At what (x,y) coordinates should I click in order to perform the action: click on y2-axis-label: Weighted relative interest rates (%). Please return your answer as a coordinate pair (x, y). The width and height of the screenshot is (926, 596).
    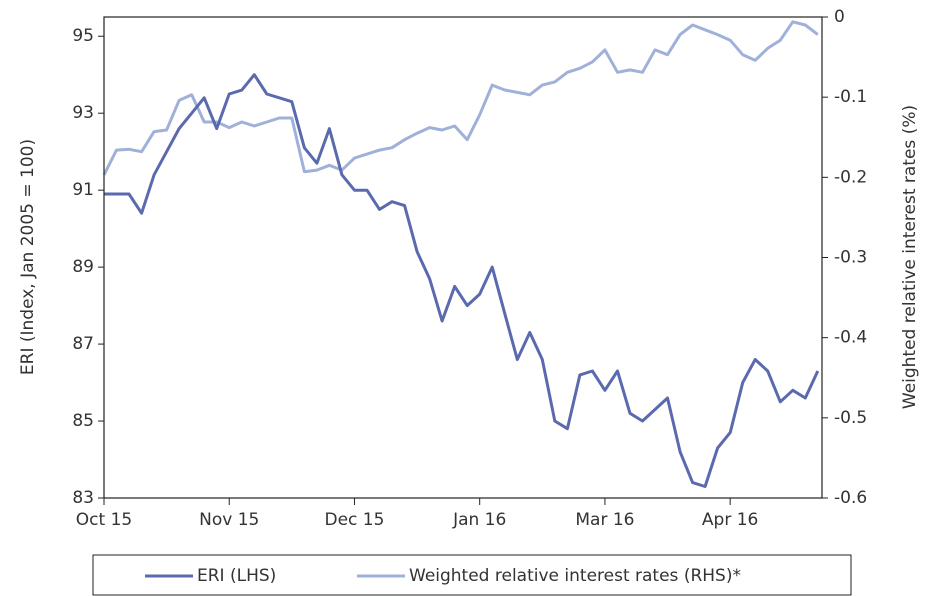
    Looking at the image, I should click on (910, 257).